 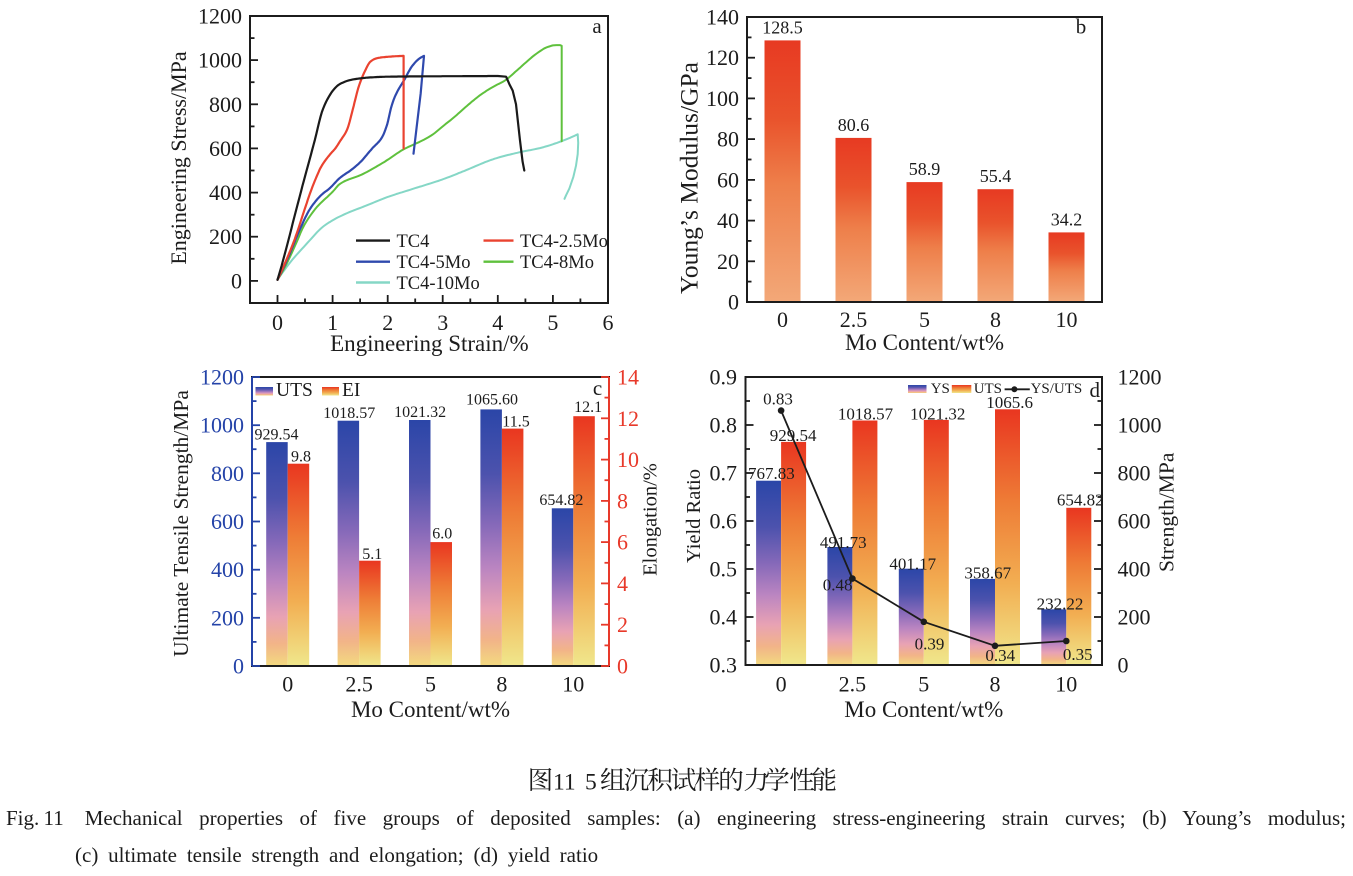 What do you see at coordinates (724, 521) in the screenshot?
I see `svg-text: 0.6` at bounding box center [724, 521].